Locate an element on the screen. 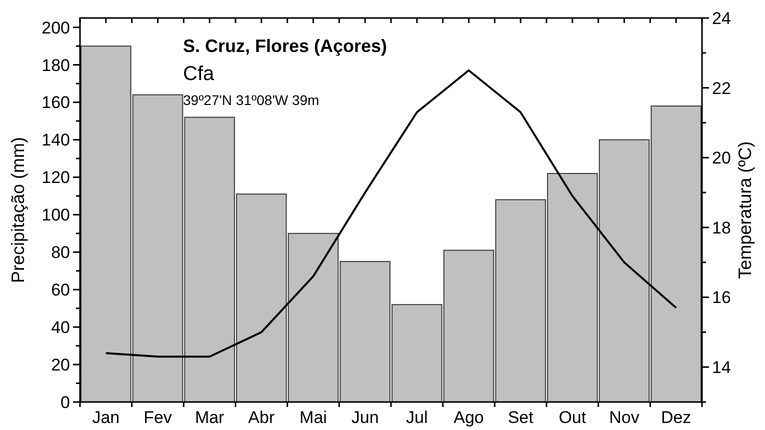 The height and width of the screenshot is (430, 765). y2-axis-title: Temperatura (ºC) is located at coordinates (745, 210).